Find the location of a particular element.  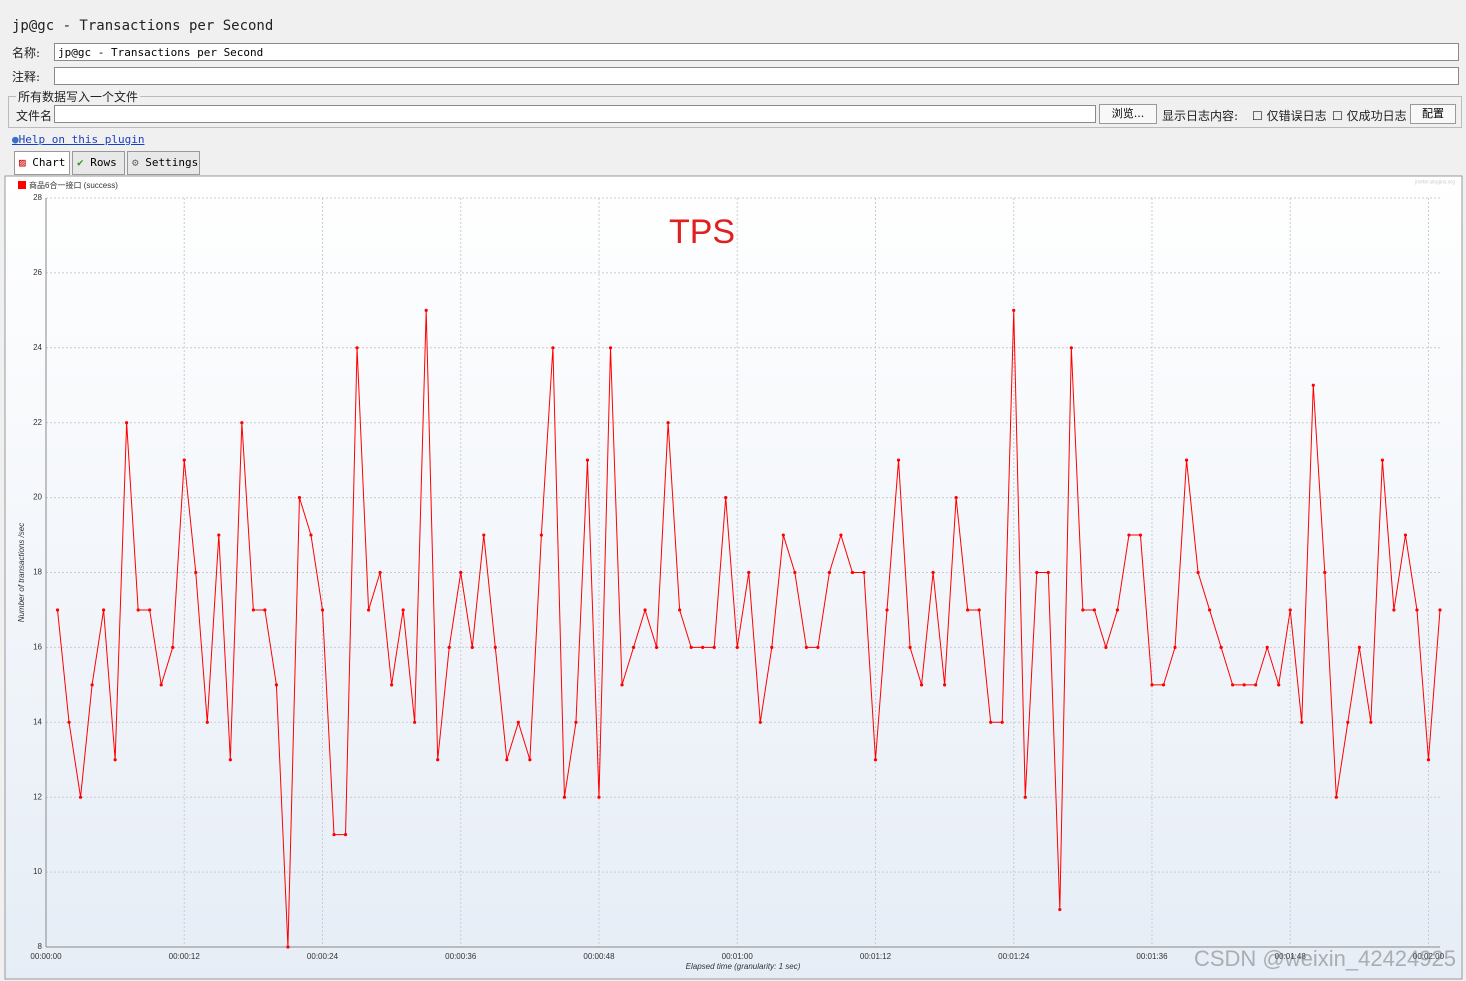

credit: jmeter-plugins.org is located at coordinates (1434, 182).